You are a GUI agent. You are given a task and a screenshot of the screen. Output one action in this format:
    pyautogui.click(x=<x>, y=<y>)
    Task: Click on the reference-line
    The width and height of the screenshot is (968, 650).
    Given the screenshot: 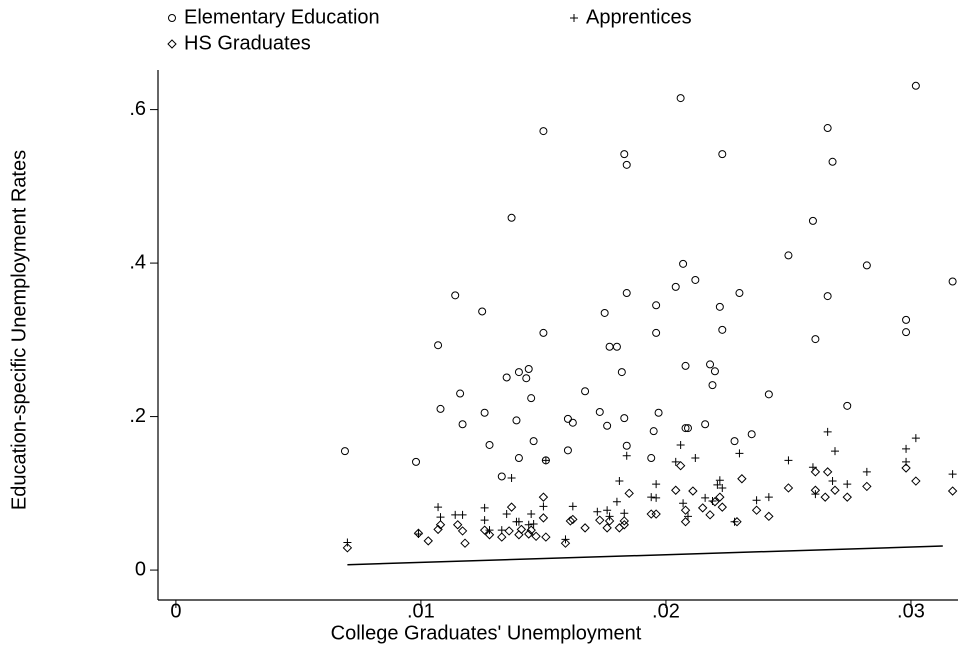 What is the action you would take?
    pyautogui.click(x=645, y=555)
    